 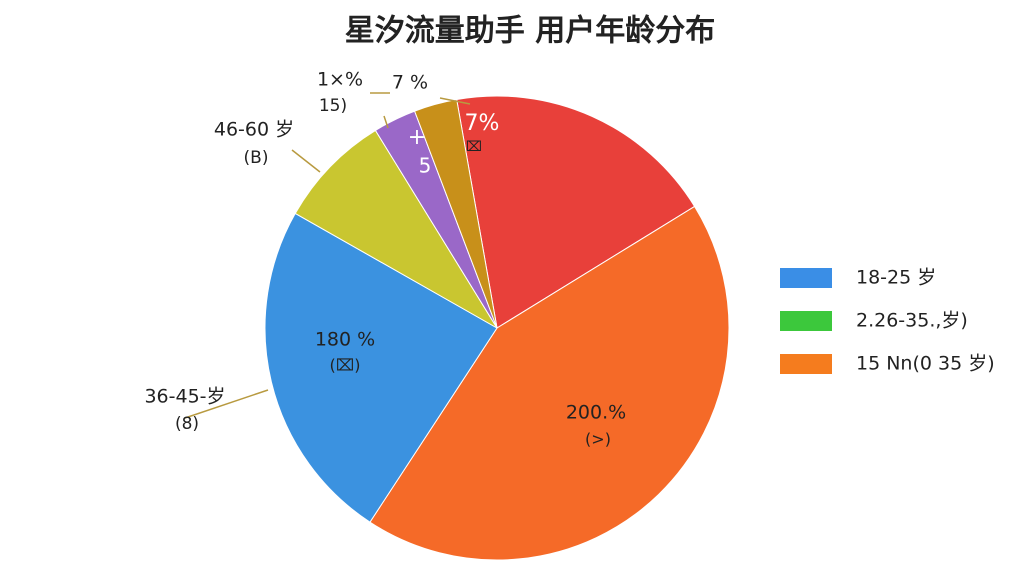 I want to click on annotation: 200.%, so click(x=596, y=413).